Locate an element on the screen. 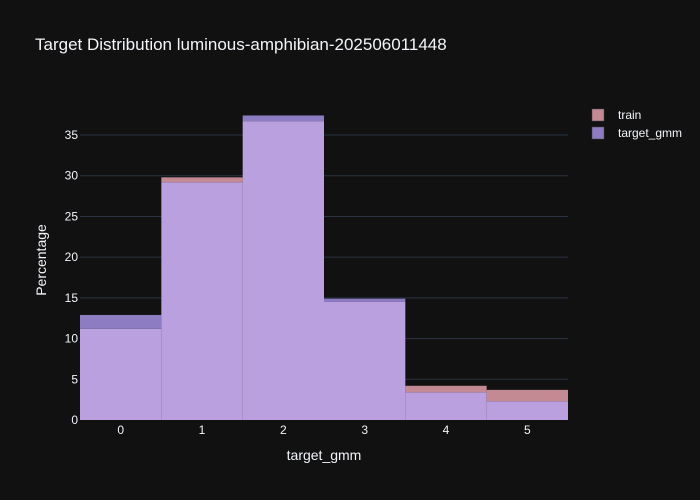  y-axis-ticks: 0 5 10 15 20 25 30 35 is located at coordinates (72, 277).